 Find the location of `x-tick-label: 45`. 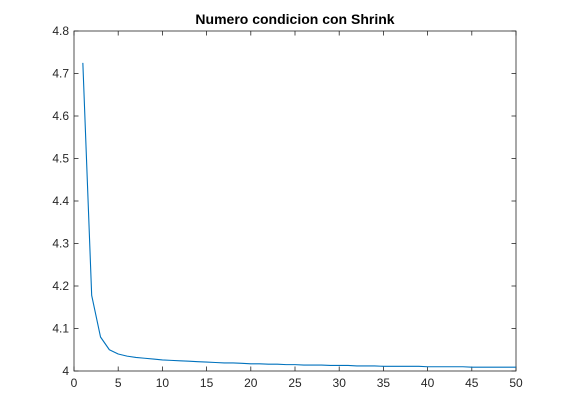

x-tick-label: 45 is located at coordinates (472, 383).